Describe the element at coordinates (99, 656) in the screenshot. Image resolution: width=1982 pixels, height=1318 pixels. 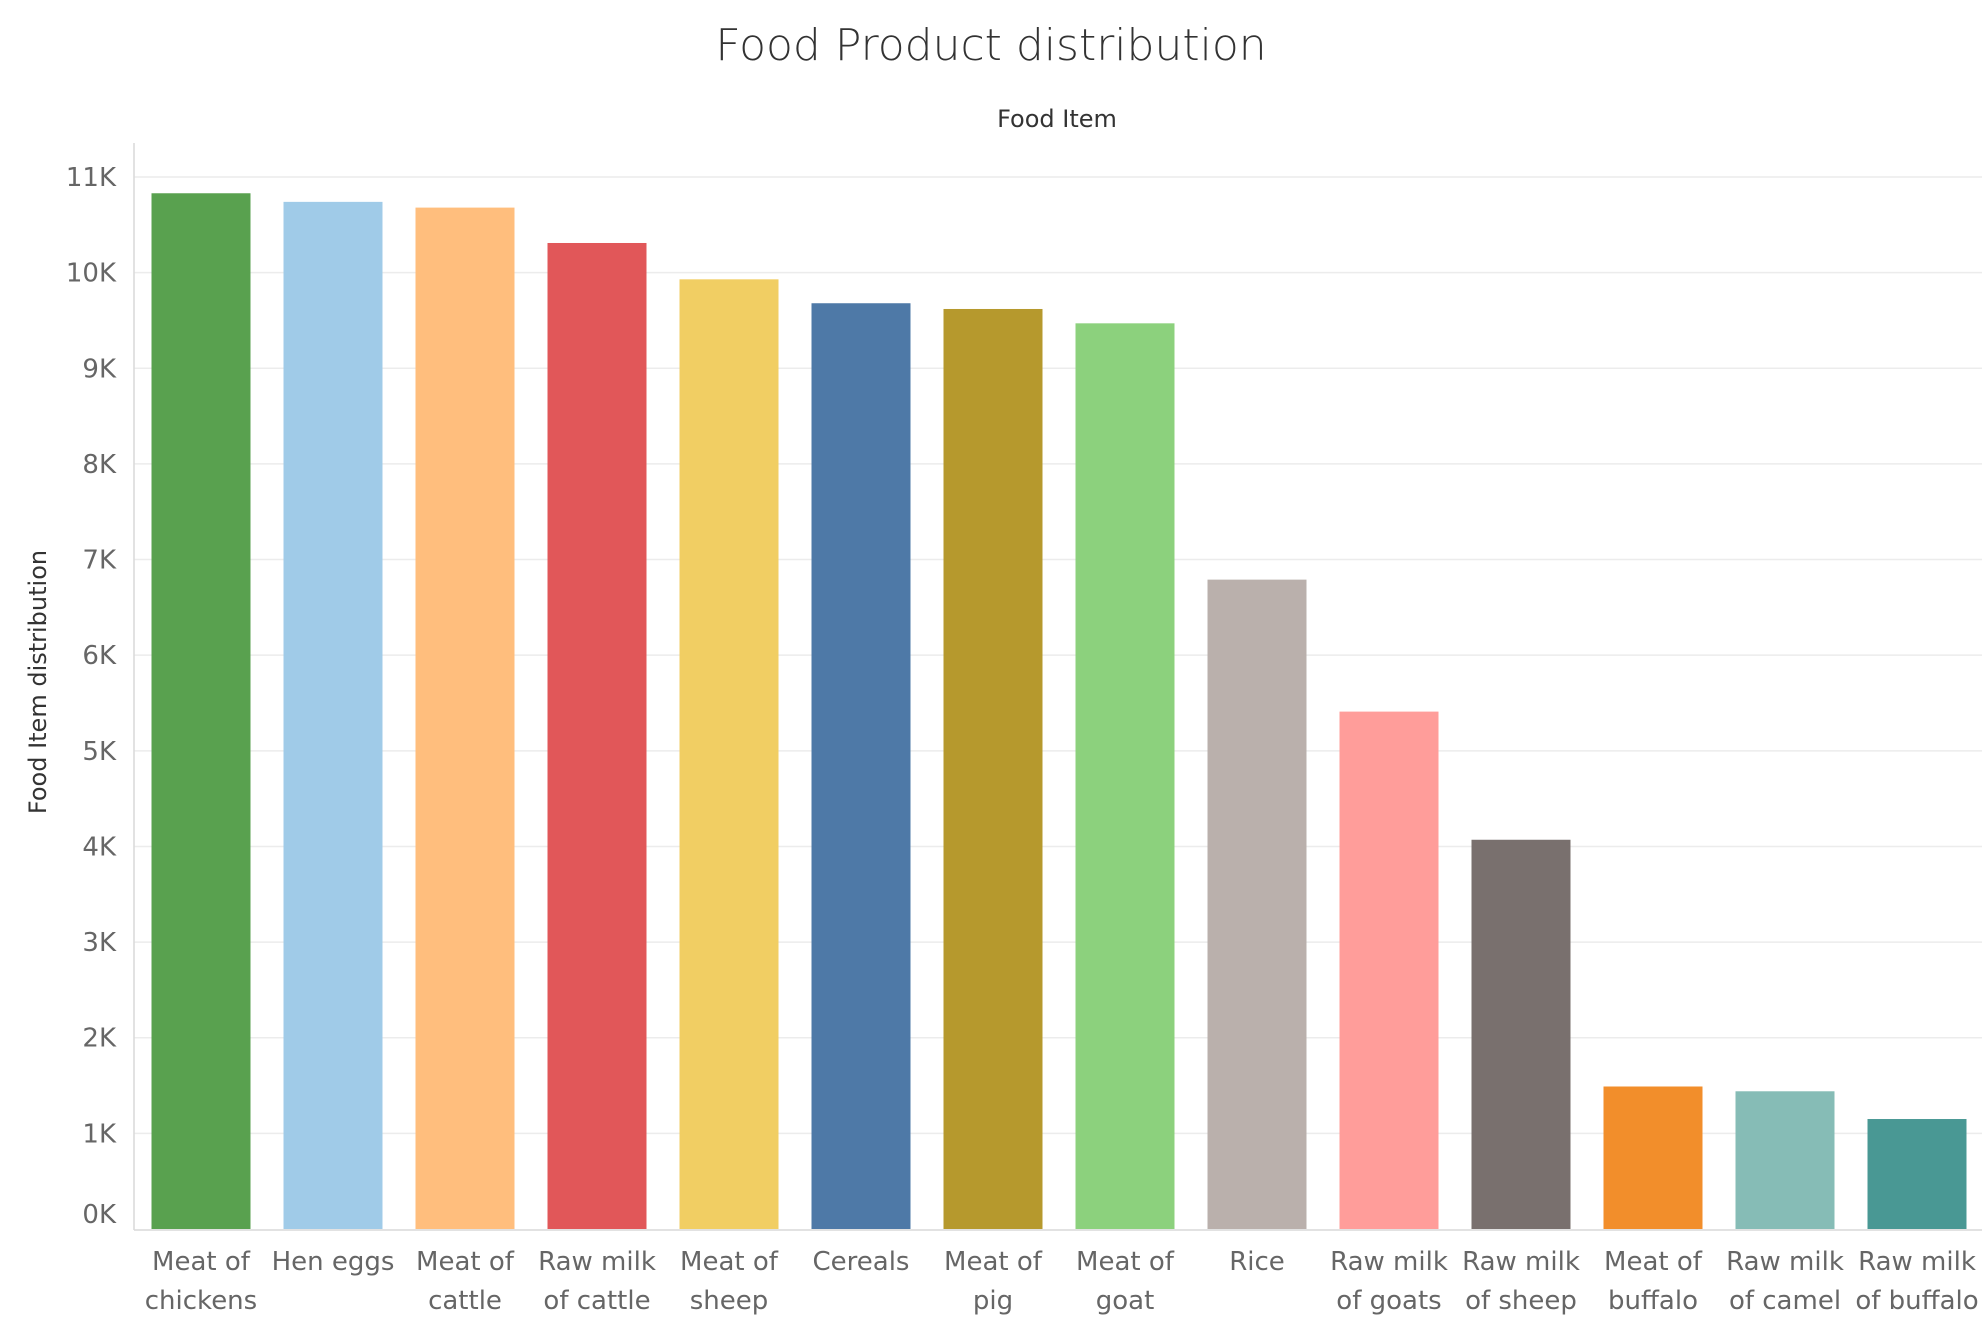
I see `y-tick-label: 6K` at that location.